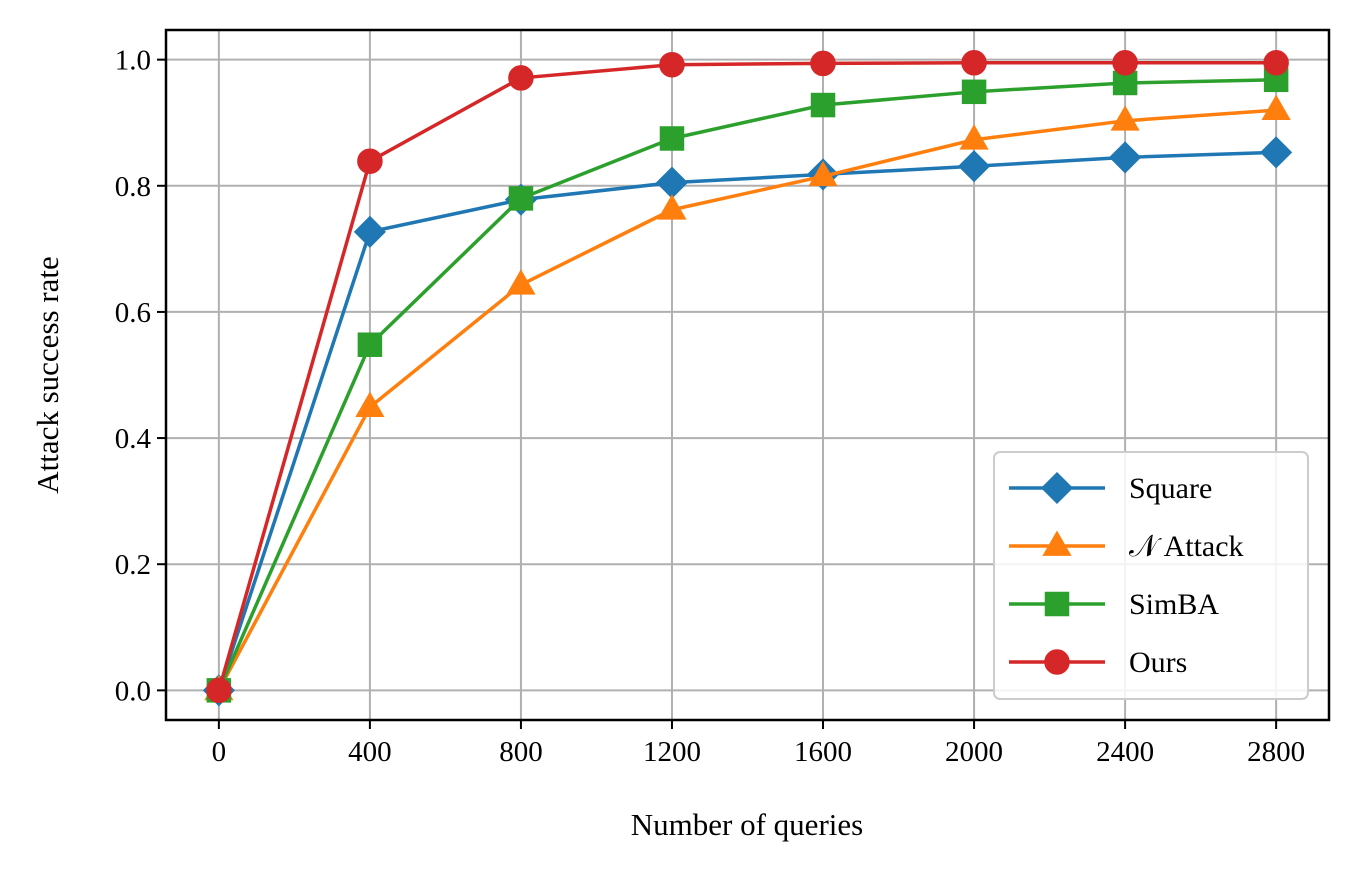 The image size is (1358, 874). Describe the element at coordinates (219, 752) in the screenshot. I see `x-tick-label: 0` at that location.